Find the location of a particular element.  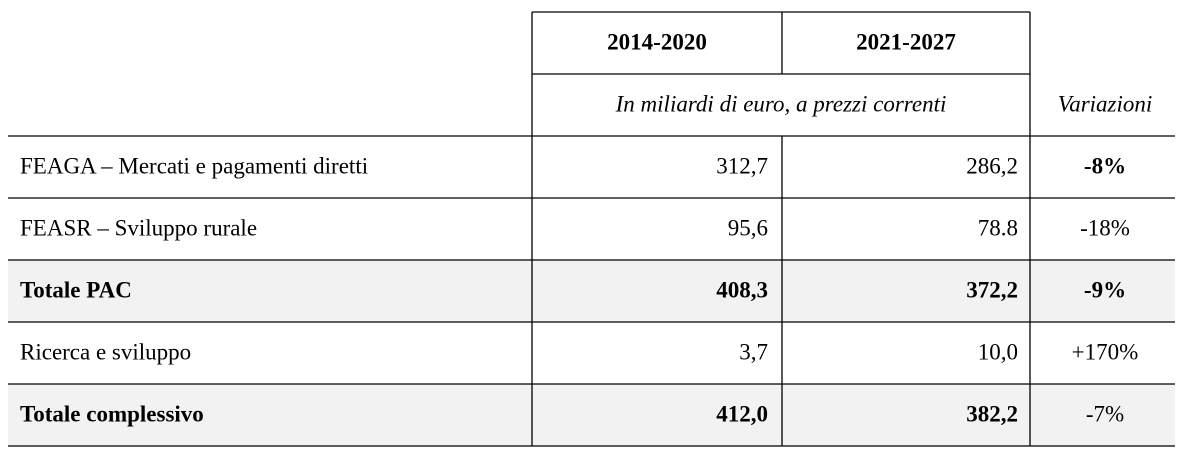

row-label: Totale PAC is located at coordinates (76, 289).